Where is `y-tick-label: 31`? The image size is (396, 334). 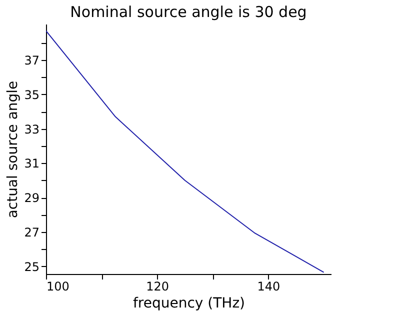
y-tick-label: 31 is located at coordinates (32, 163).